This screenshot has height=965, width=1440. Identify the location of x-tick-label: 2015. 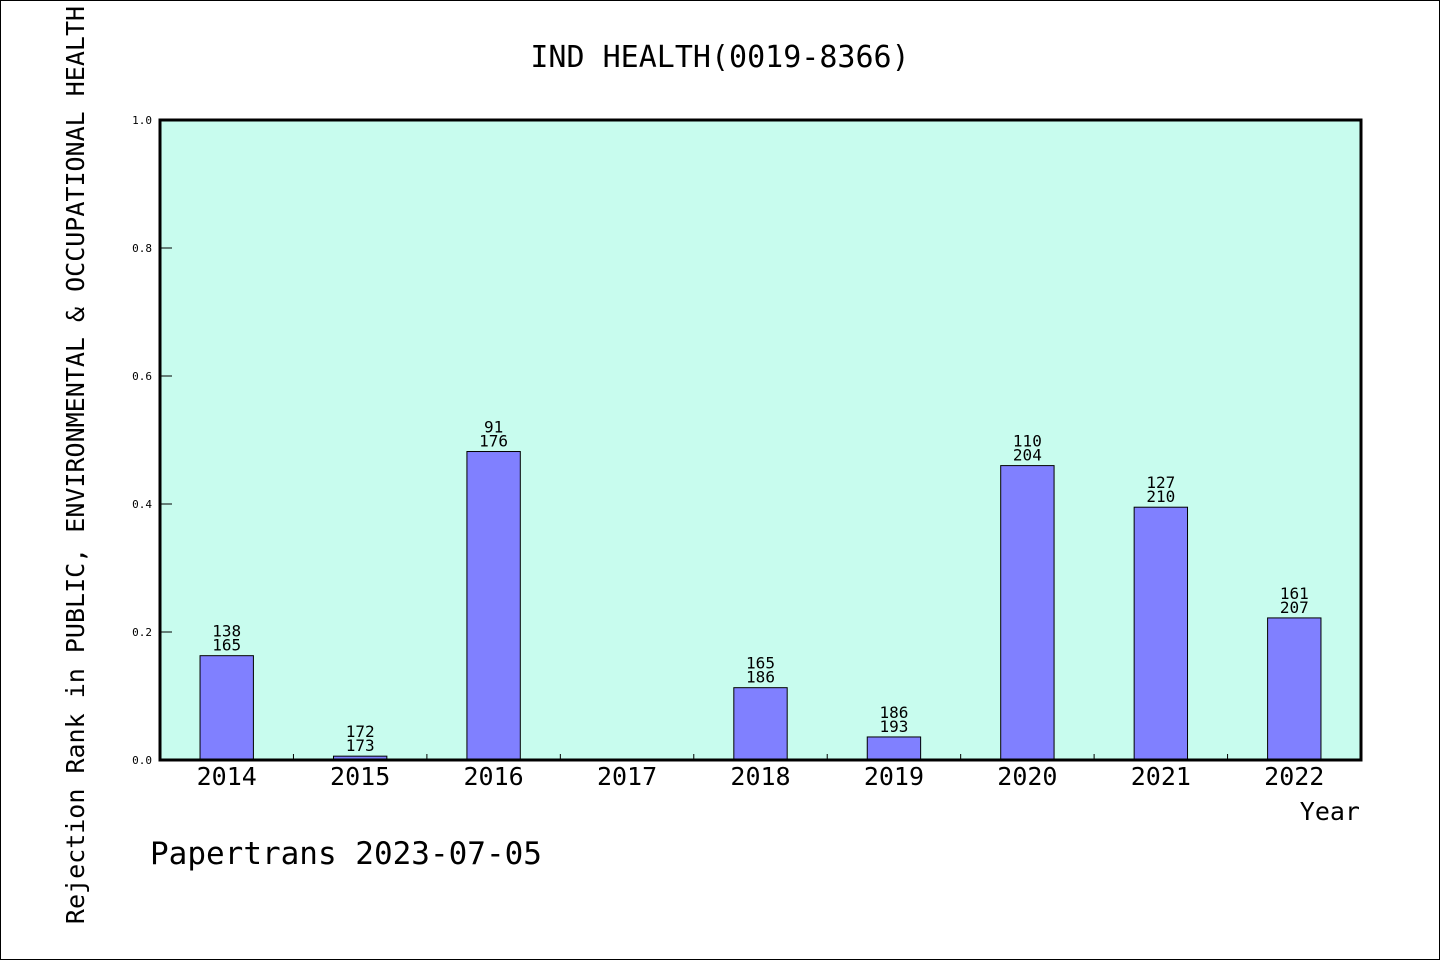
(360, 776).